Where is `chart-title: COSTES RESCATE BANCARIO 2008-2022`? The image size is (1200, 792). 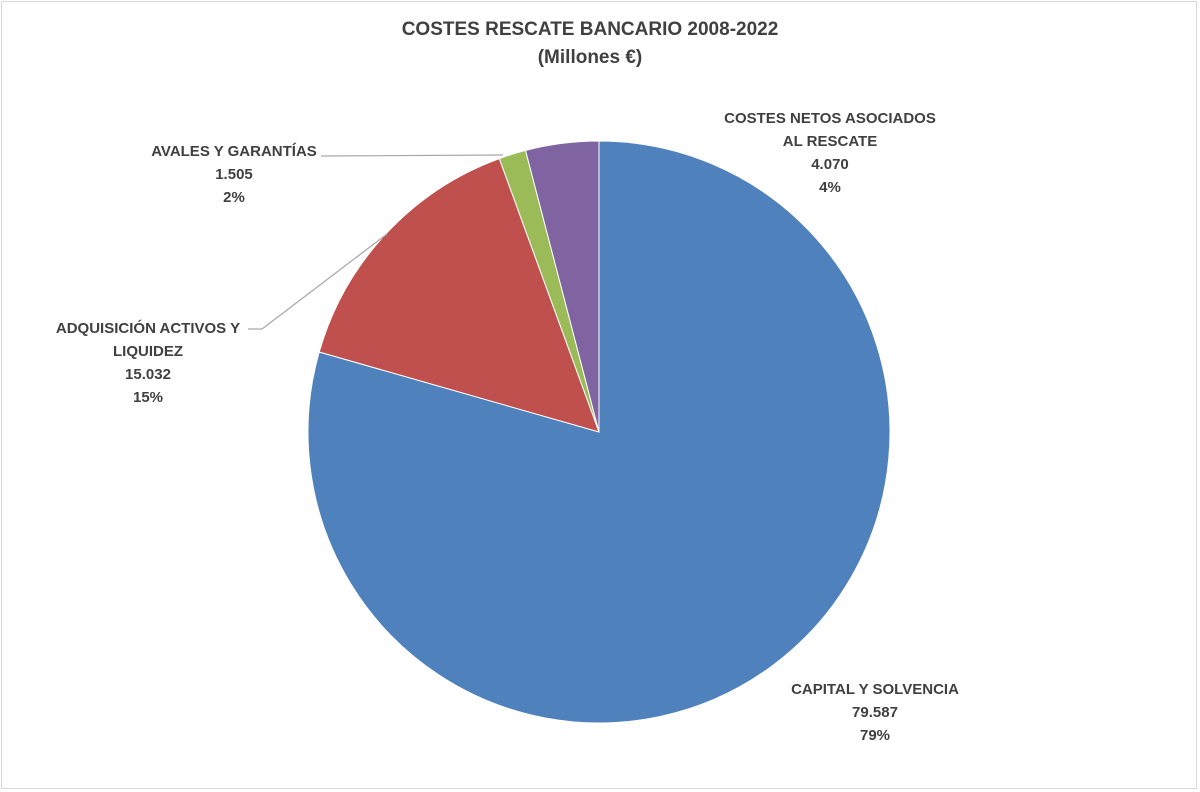
chart-title: COSTES RESCATE BANCARIO 2008-2022 is located at coordinates (590, 29).